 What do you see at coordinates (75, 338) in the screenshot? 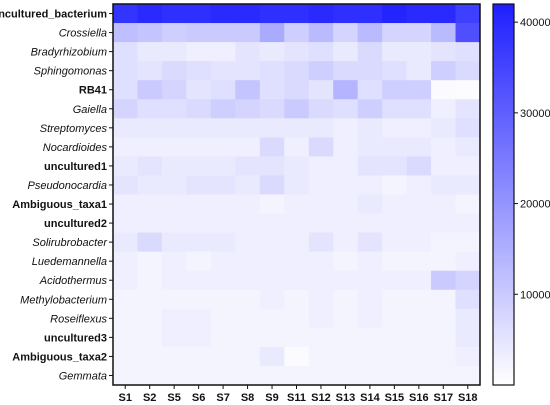
I see `row-label: uncultured3` at bounding box center [75, 338].